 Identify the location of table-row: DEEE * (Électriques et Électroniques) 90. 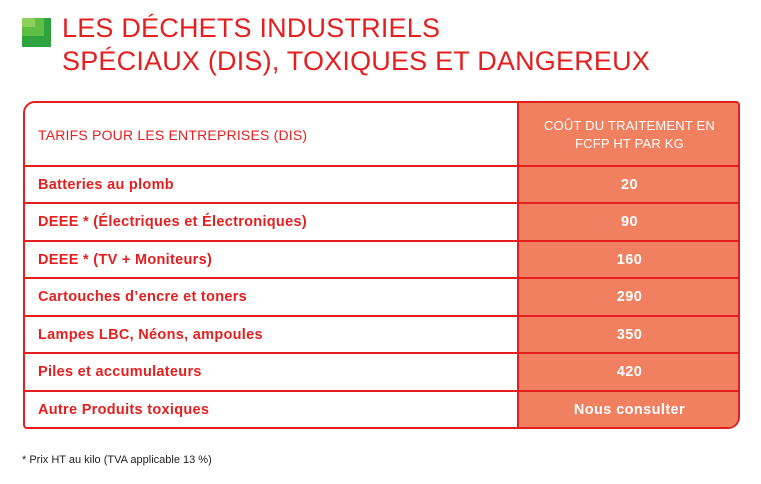
(381, 222).